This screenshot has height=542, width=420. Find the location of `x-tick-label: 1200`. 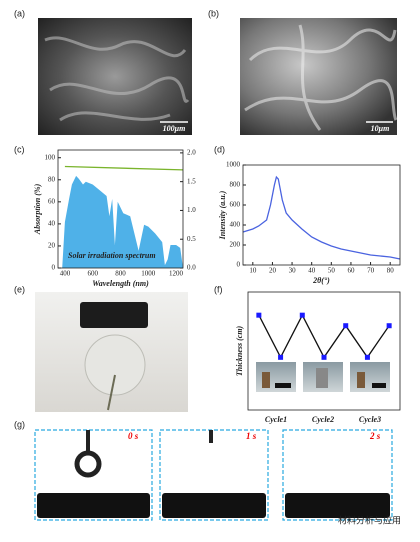

x-tick-label: 1200 is located at coordinates (176, 274).